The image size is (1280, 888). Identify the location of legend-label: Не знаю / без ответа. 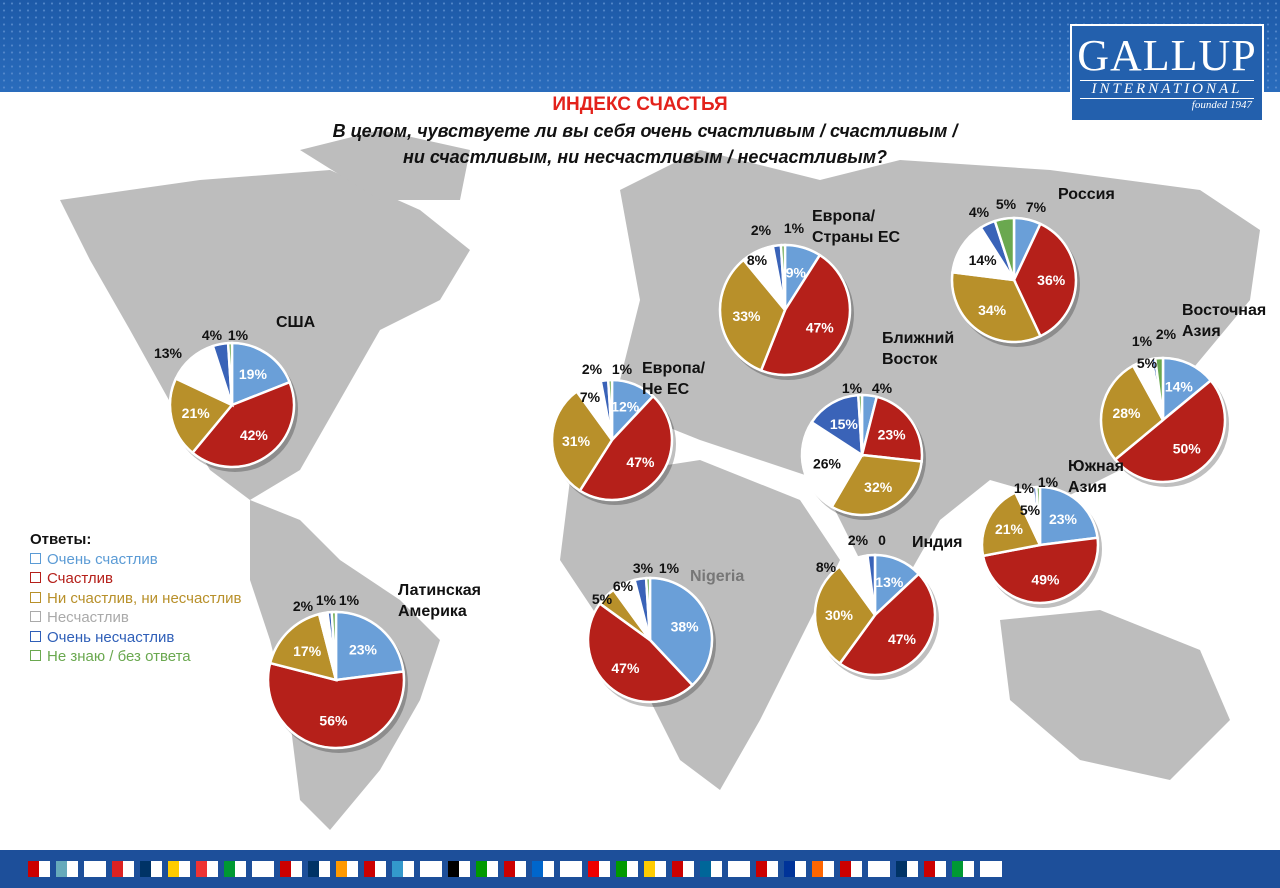
(119, 656).